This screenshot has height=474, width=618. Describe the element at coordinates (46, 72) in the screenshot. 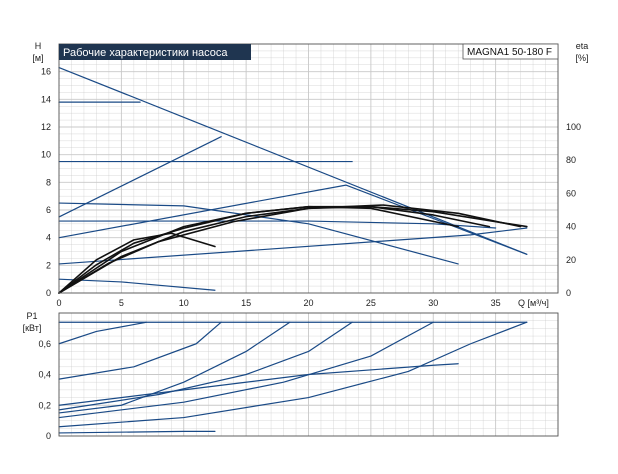

I see `y-tick-label: 16` at that location.